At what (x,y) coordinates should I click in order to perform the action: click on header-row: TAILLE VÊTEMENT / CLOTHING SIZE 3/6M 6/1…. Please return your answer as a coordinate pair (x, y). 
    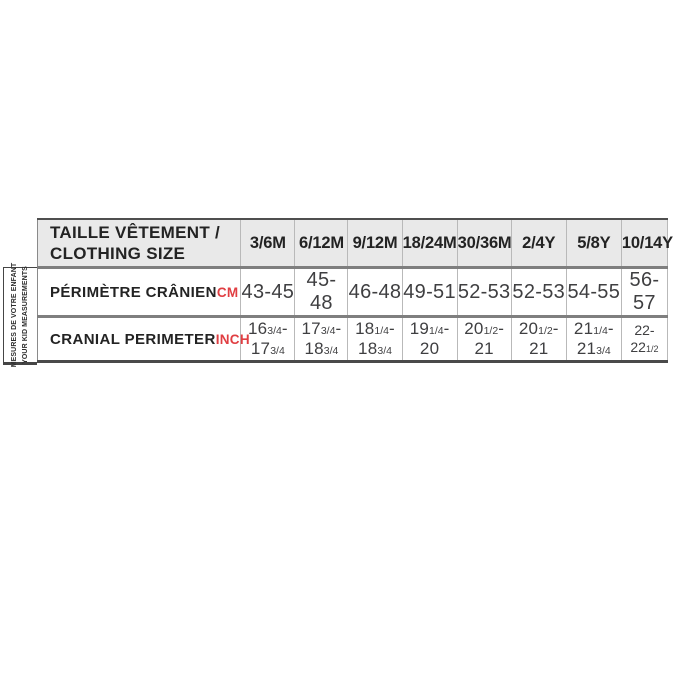
    Looking at the image, I should click on (355, 244).